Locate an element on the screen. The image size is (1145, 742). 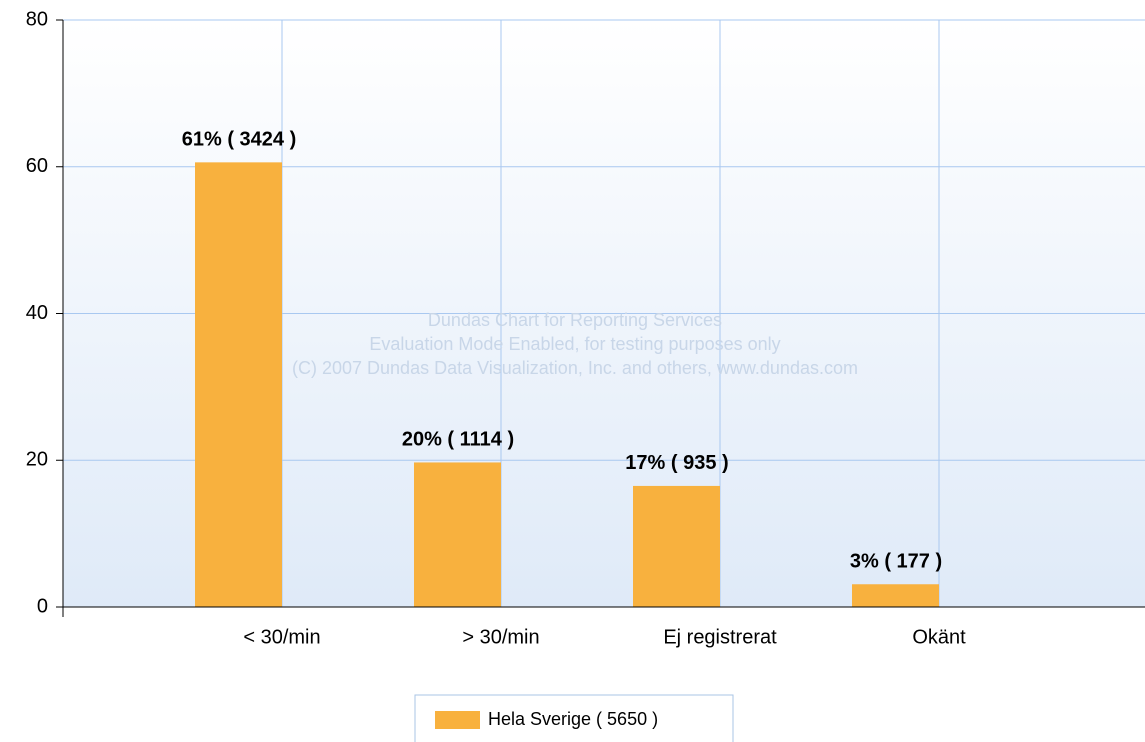
x-tick-label: < 30/min is located at coordinates (281, 637).